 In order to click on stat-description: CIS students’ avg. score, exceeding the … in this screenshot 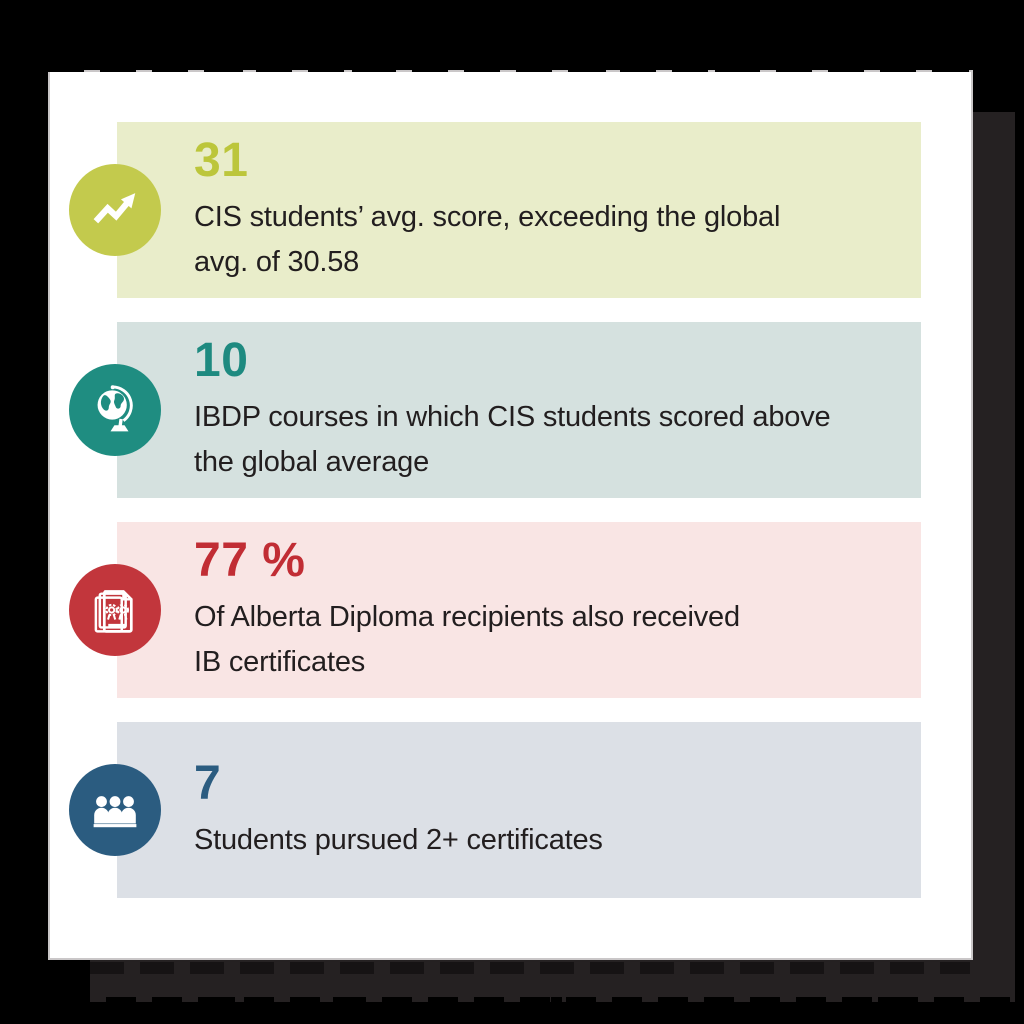, I will do `click(487, 239)`.